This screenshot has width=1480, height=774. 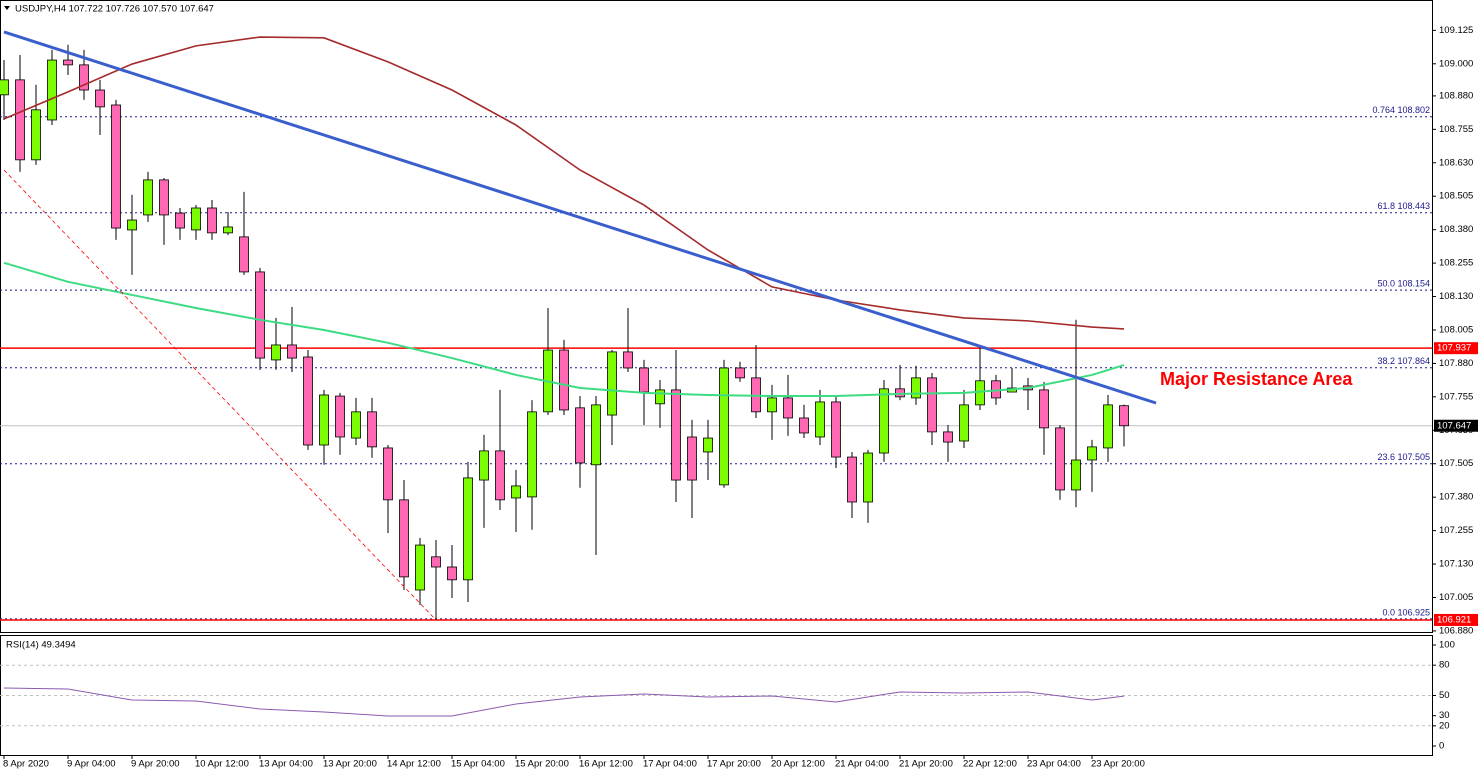 I want to click on y-tick-label: 0, so click(x=1441, y=746).